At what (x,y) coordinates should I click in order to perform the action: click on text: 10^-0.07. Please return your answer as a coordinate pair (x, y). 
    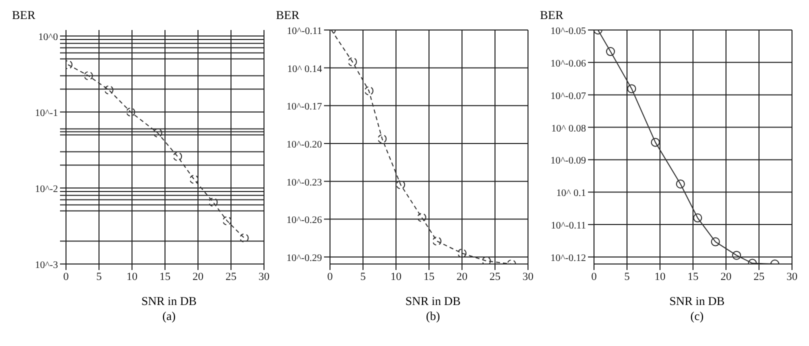
    Looking at the image, I should click on (568, 96).